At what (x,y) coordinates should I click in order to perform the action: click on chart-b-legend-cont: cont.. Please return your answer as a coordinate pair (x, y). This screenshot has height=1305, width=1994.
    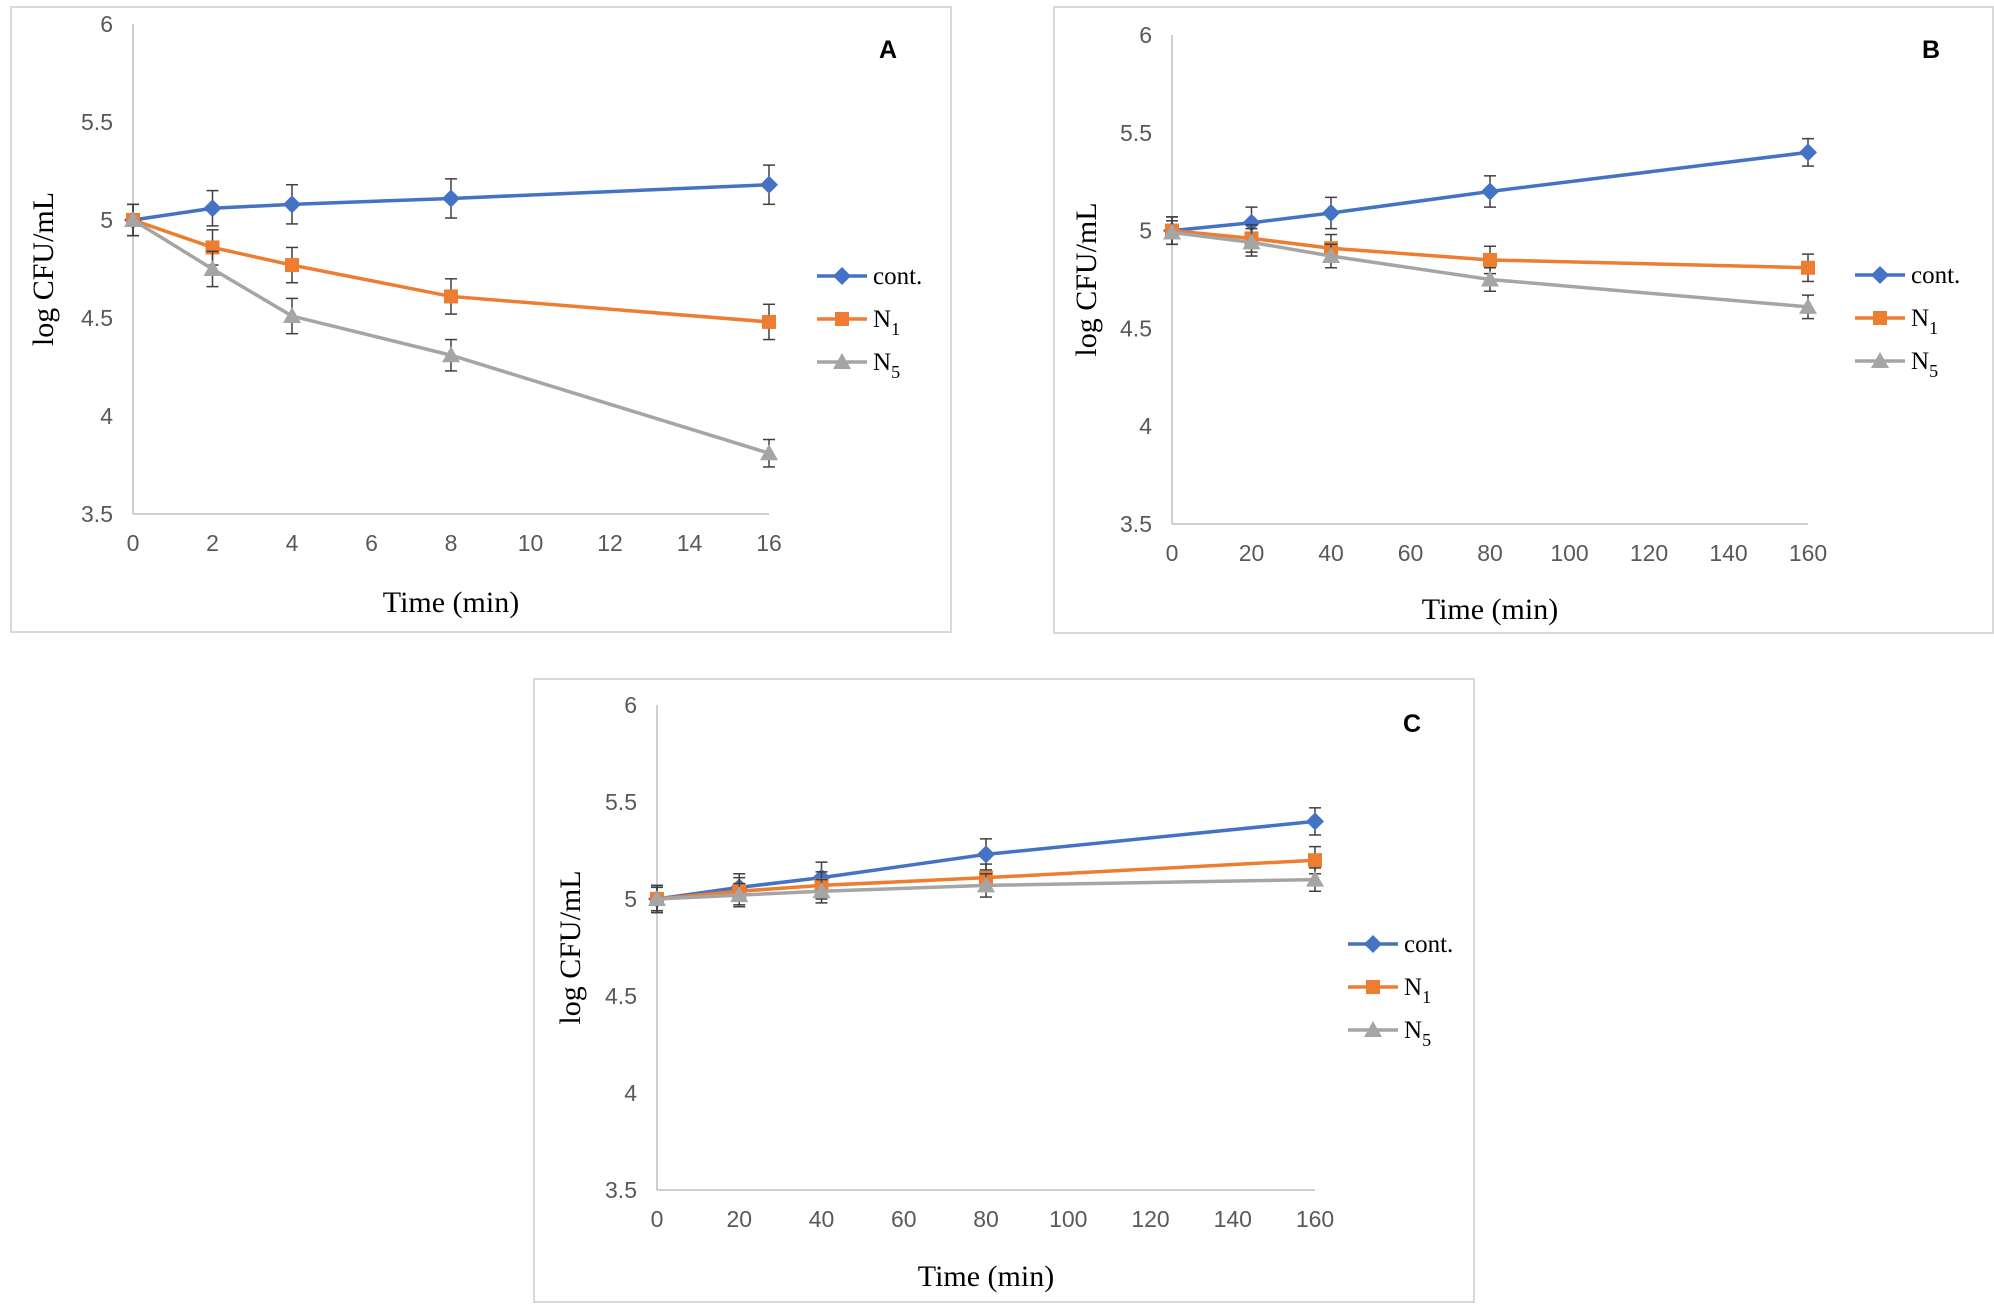
    Looking at the image, I should click on (1907, 275).